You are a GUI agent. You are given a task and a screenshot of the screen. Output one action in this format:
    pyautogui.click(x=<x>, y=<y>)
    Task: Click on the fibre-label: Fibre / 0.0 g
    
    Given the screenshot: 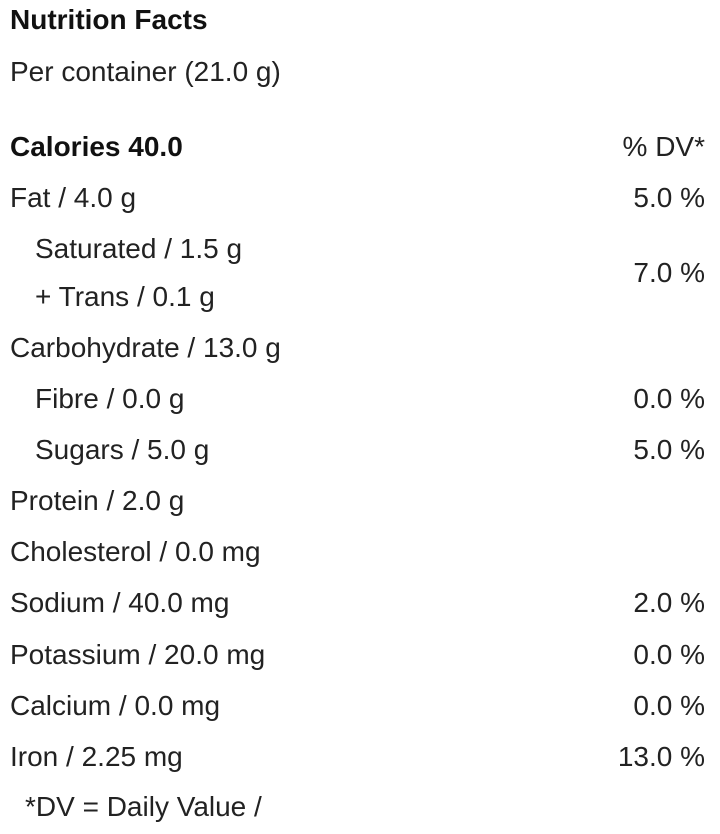 What is the action you would take?
    pyautogui.click(x=110, y=398)
    